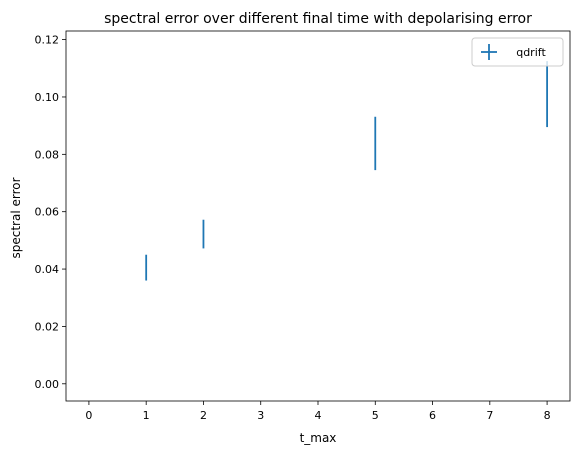  What do you see at coordinates (16, 217) in the screenshot?
I see `y-axis-label: spectral error` at bounding box center [16, 217].